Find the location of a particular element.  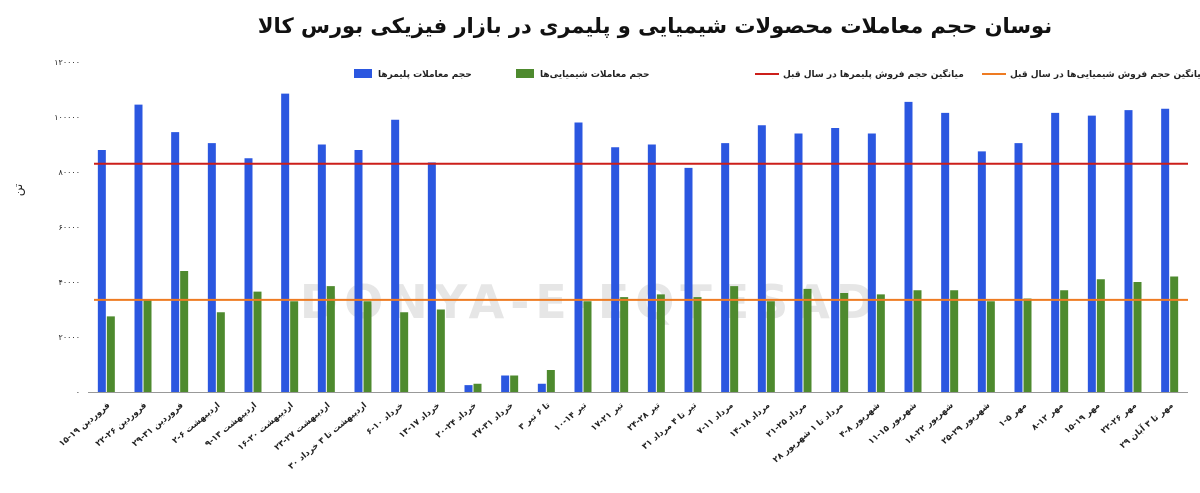

legend-label: حجم معاملات پلیمرها is located at coordinates (425, 75).